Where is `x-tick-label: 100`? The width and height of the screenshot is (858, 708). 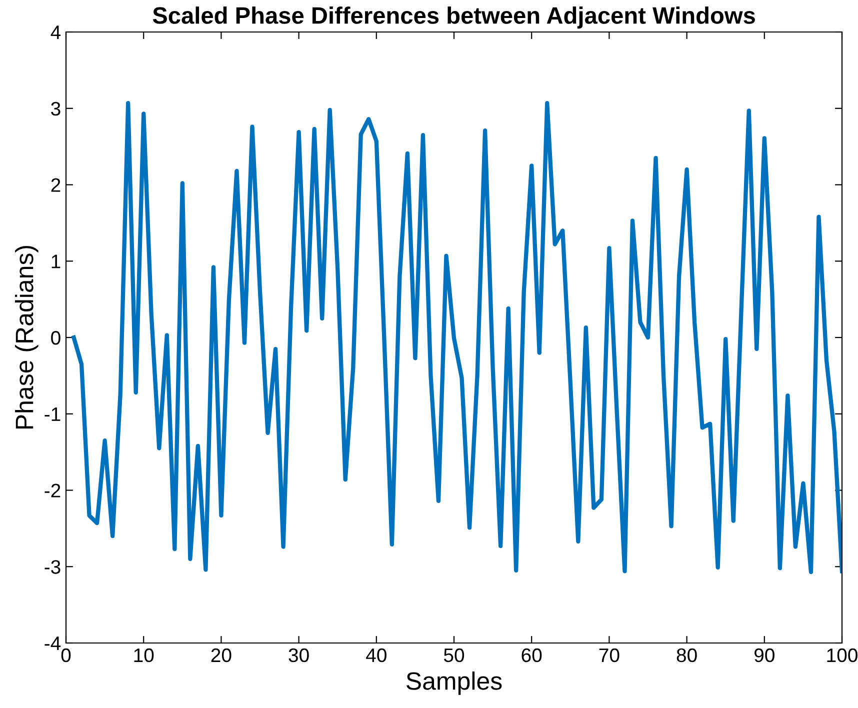
x-tick-label: 100 is located at coordinates (842, 655).